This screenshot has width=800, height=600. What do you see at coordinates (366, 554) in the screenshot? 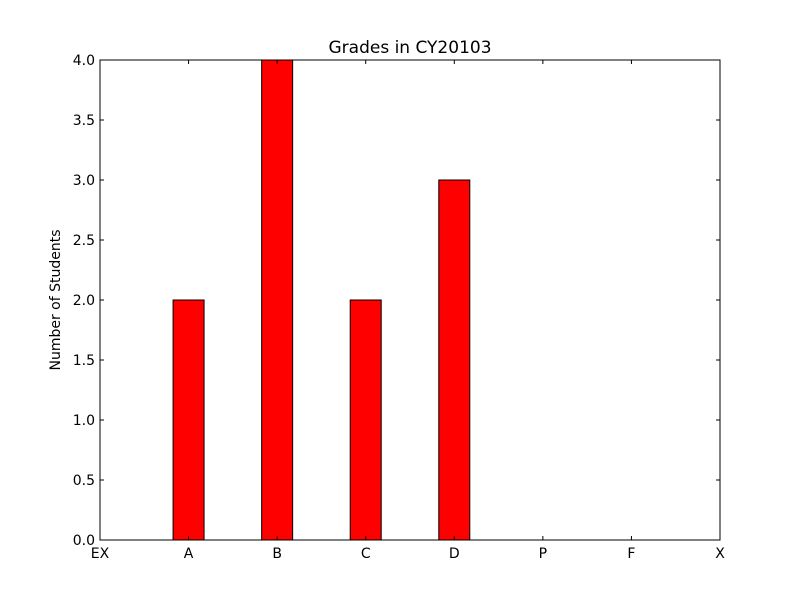
I see `x-tick-label: C` at bounding box center [366, 554].